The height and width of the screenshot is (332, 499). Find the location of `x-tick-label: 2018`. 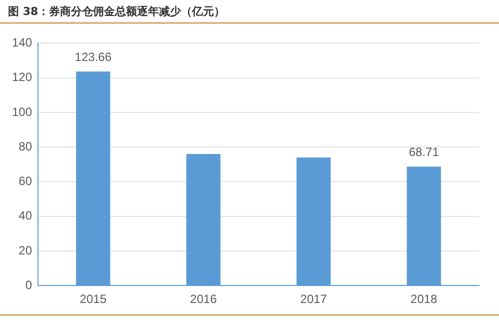

x-tick-label: 2018 is located at coordinates (424, 299).